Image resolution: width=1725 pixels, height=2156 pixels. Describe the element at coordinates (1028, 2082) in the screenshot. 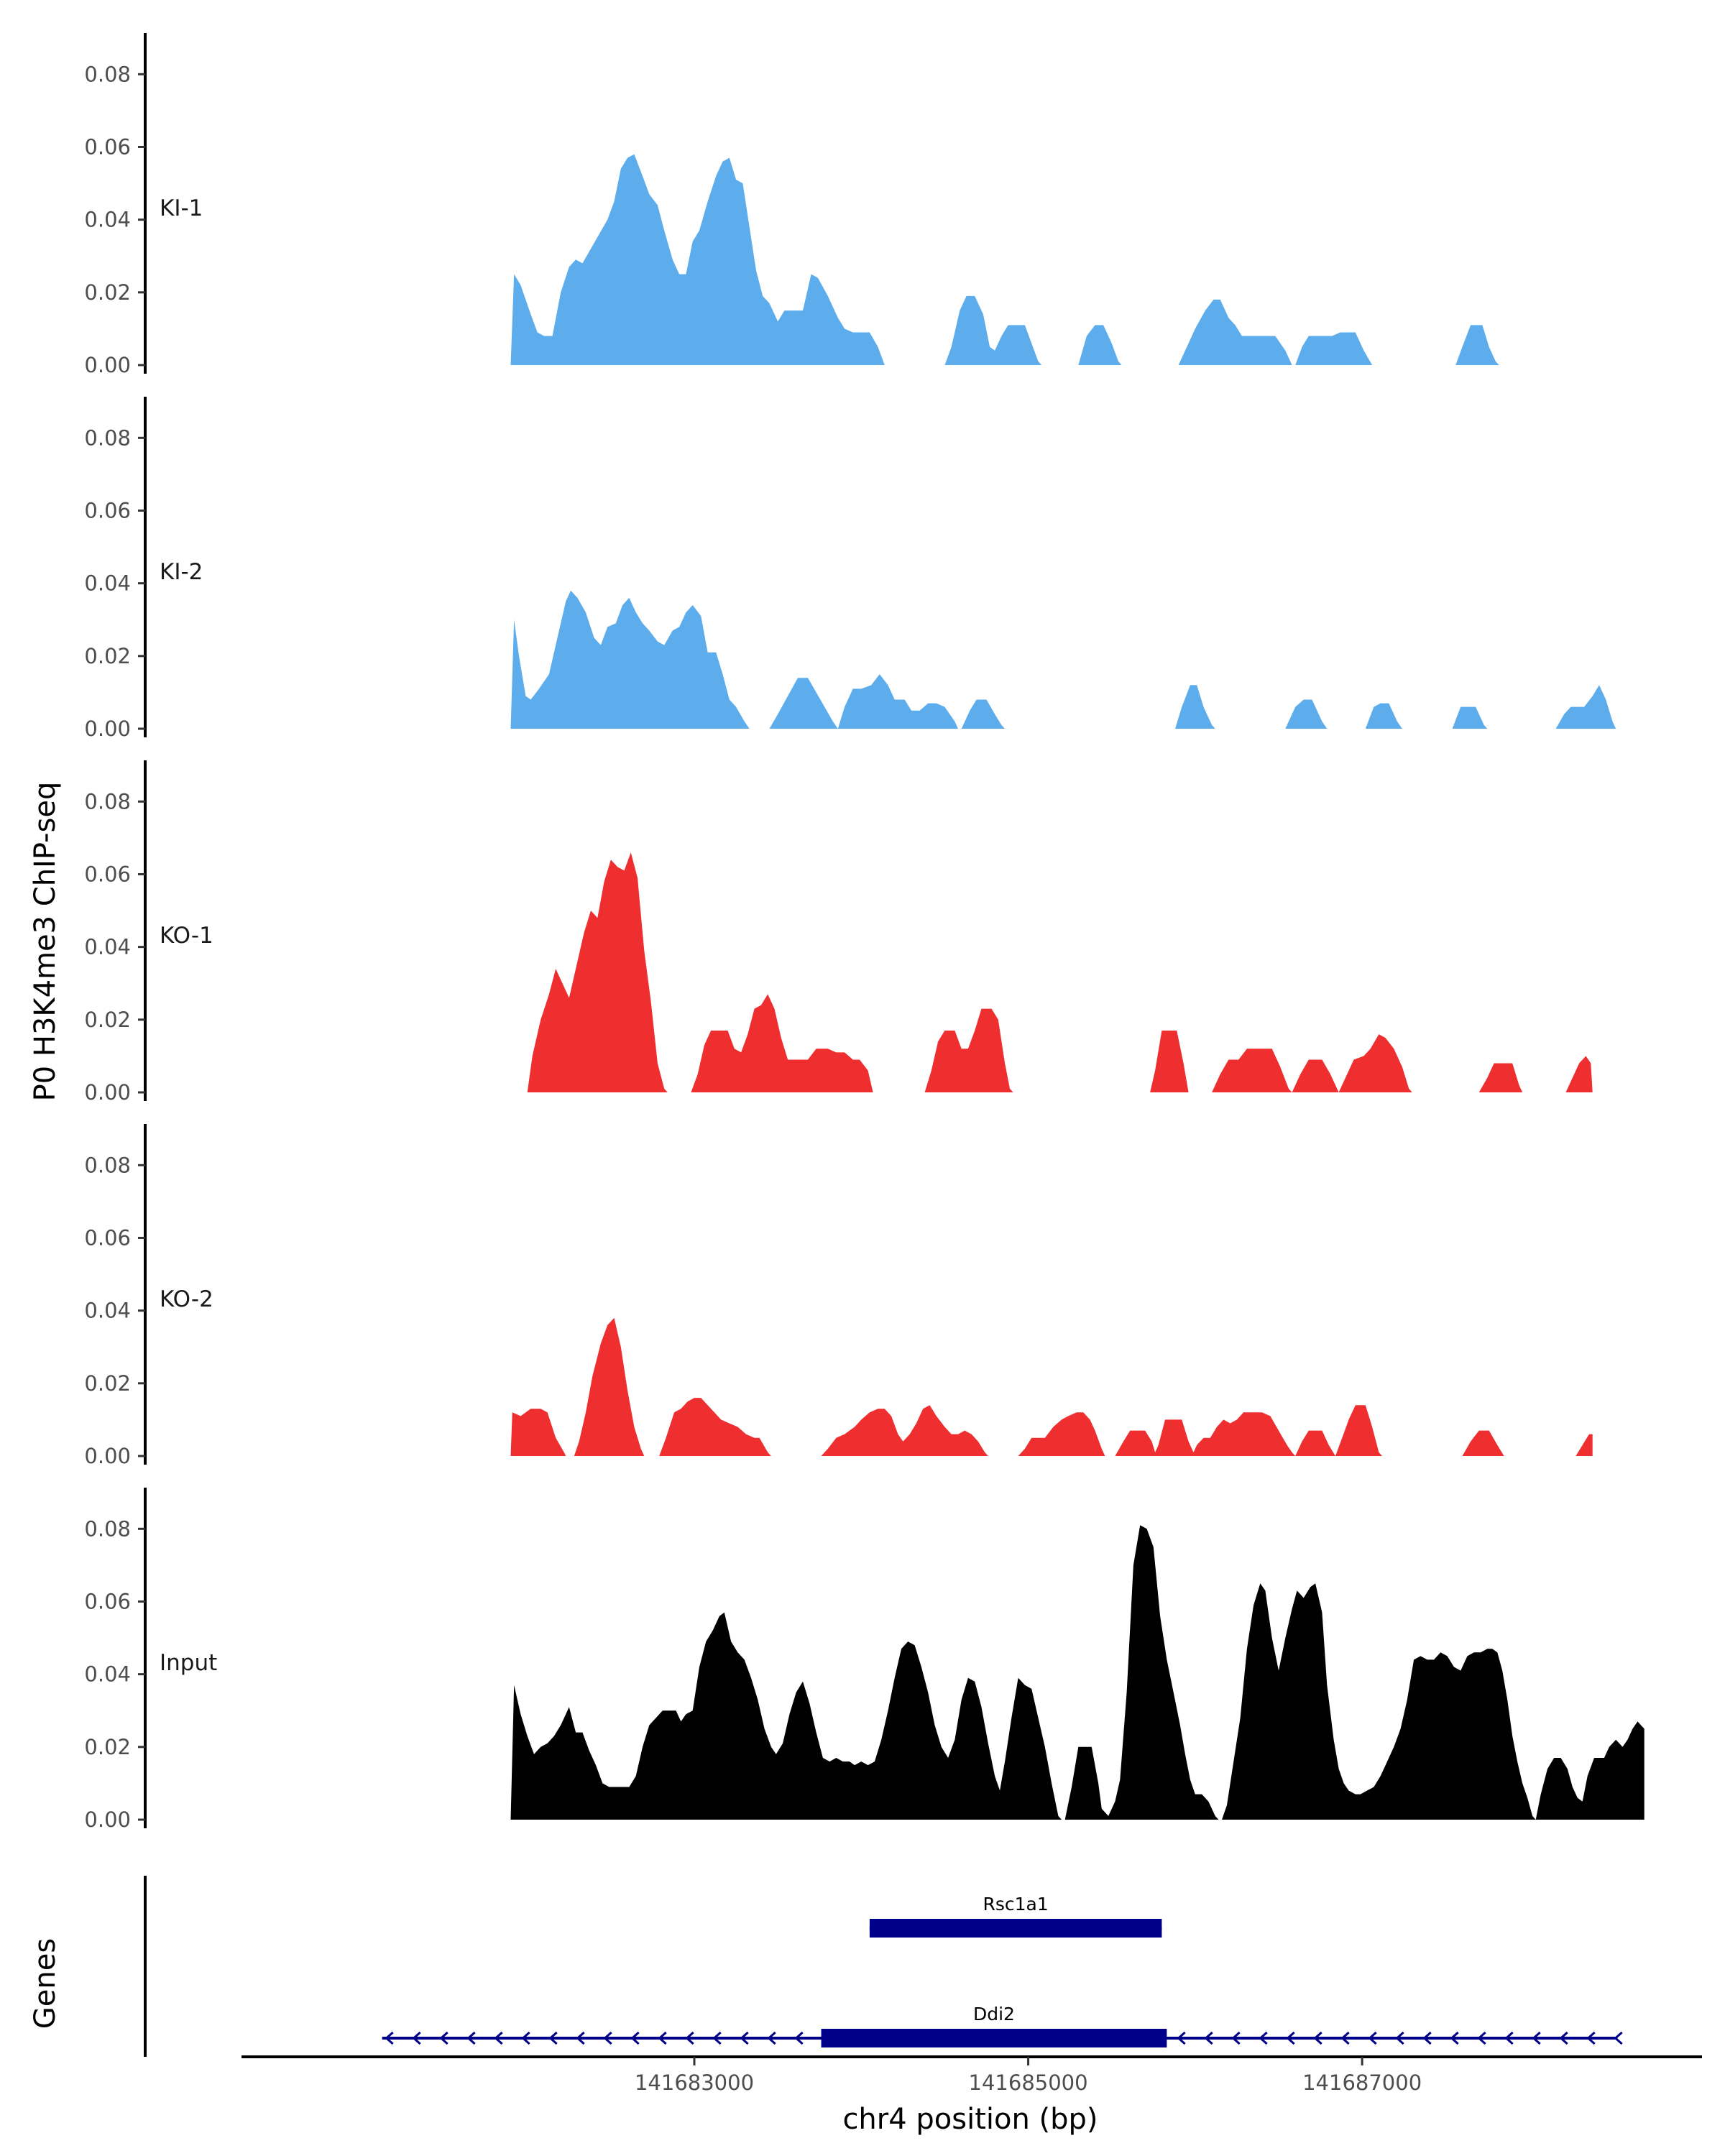

I see `x-tick-label: 141685000` at that location.